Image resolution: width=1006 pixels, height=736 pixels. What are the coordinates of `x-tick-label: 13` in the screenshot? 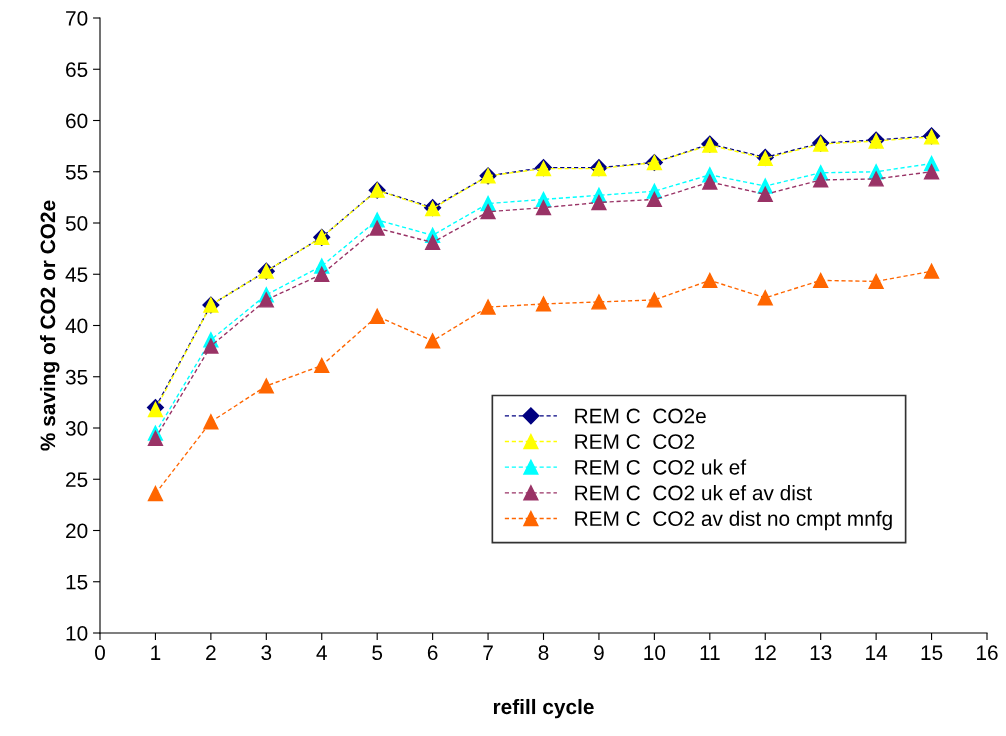 It's located at (821, 653).